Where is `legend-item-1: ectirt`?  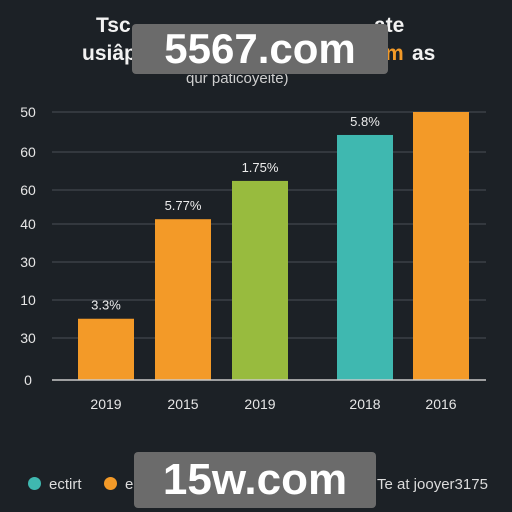
legend-item-1: ectirt is located at coordinates (55, 484).